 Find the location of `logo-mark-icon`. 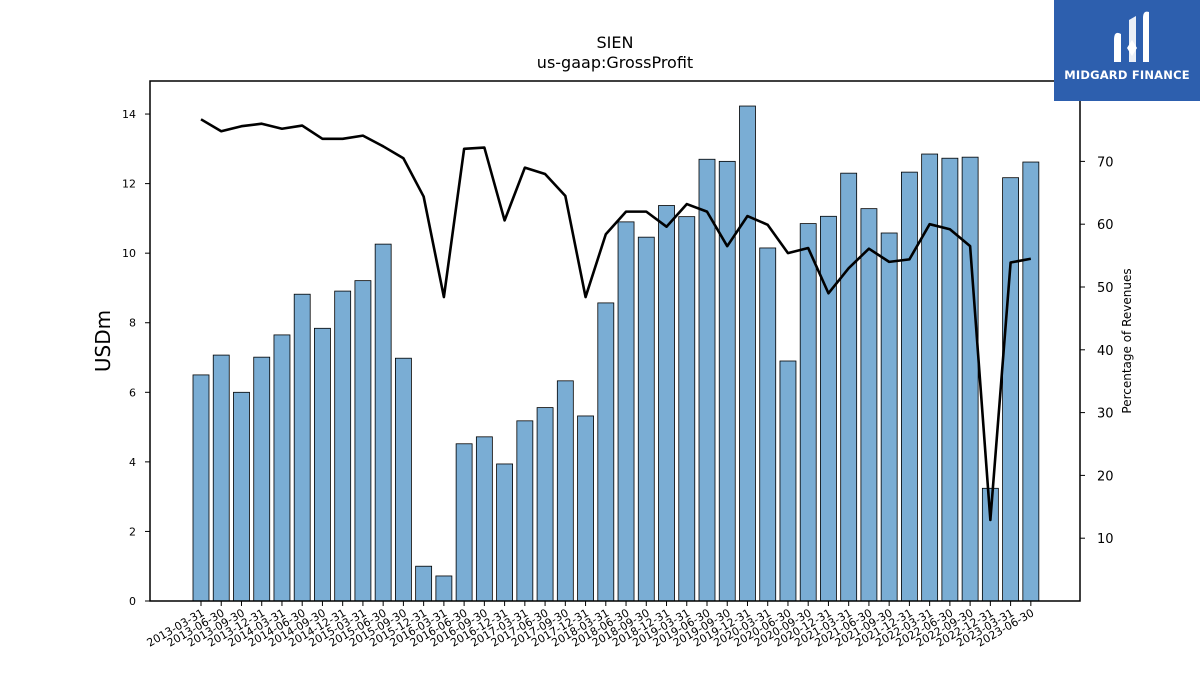

logo-mark-icon is located at coordinates (1131, 37).